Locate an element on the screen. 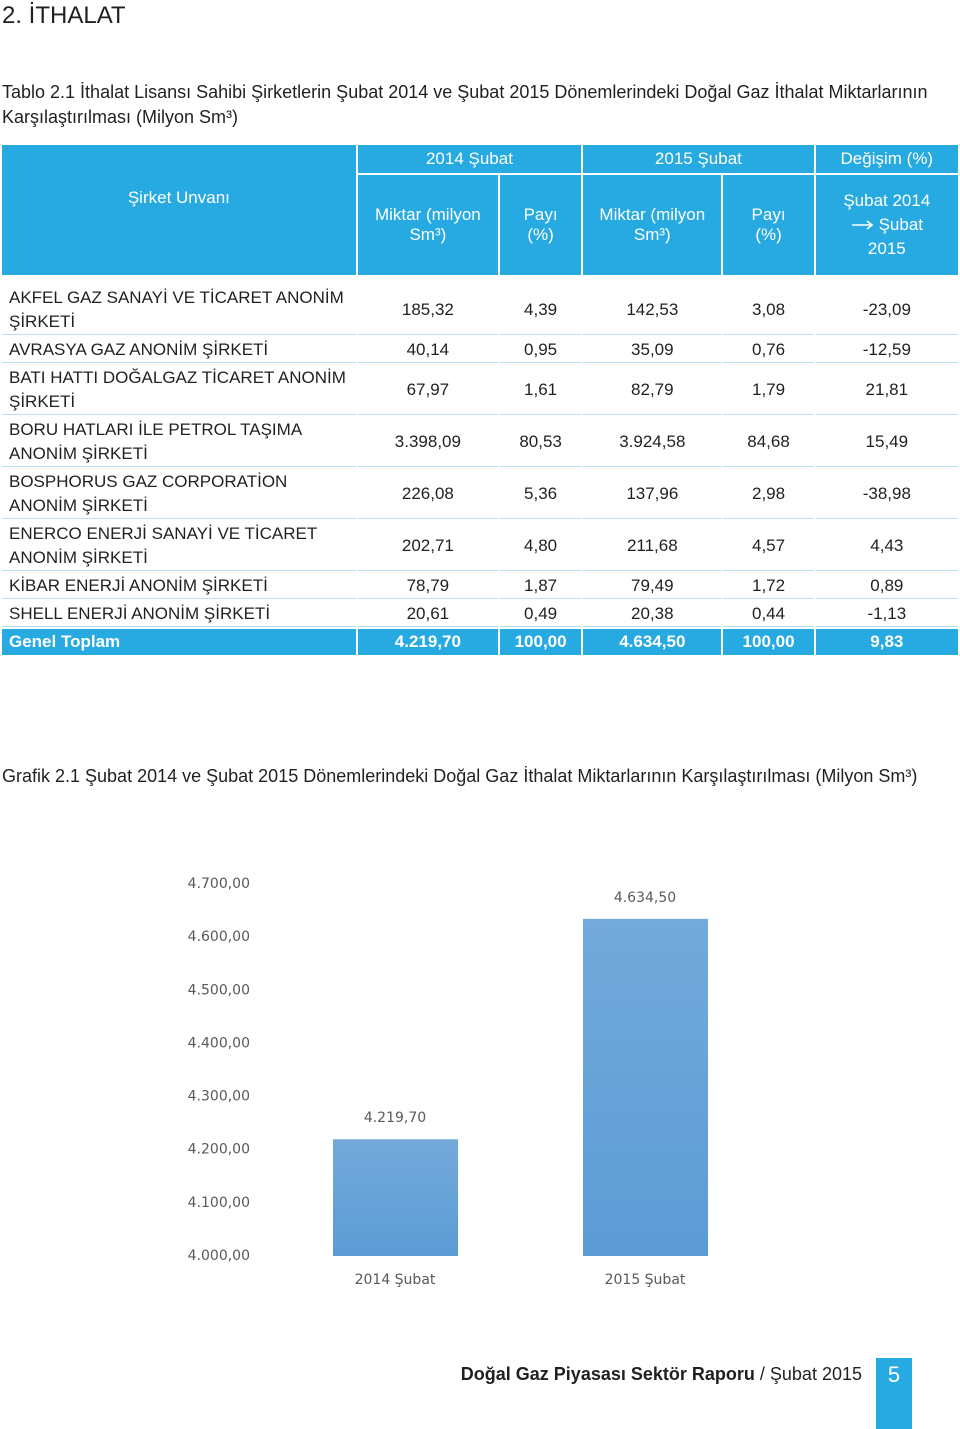  value-cell: 4,80 is located at coordinates (541, 546).